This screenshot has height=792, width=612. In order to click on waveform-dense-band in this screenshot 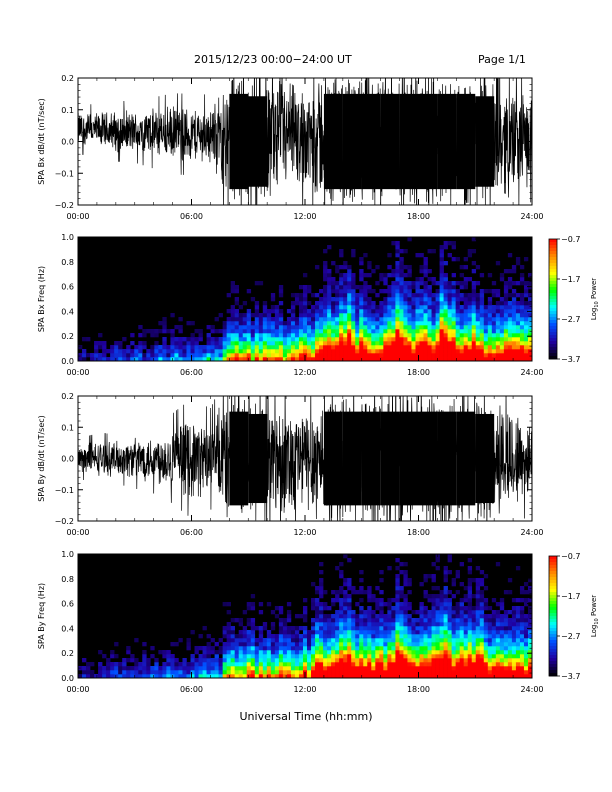, I will do `click(409, 458)`.